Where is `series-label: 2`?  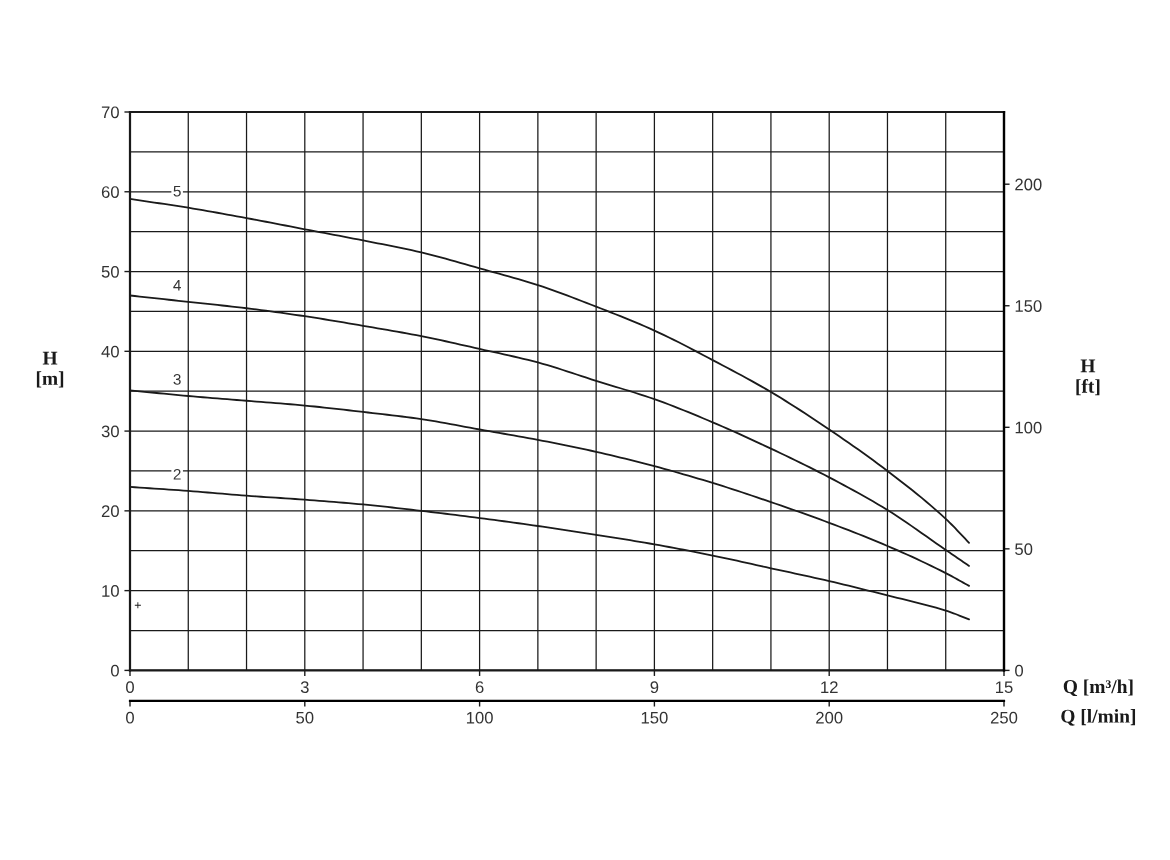
series-label: 2 is located at coordinates (177, 474).